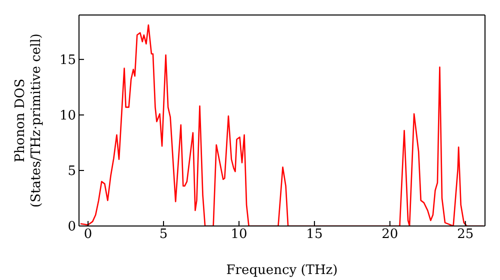 This screenshot has height=280, width=500. I want to click on x-tick-label: 25, so click(465, 234).